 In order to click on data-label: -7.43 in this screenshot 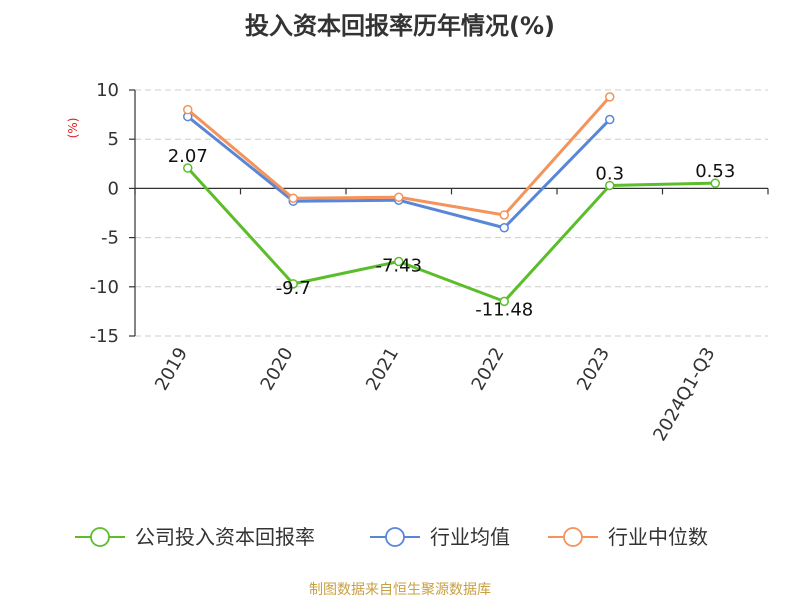, I will do `click(398, 266)`.